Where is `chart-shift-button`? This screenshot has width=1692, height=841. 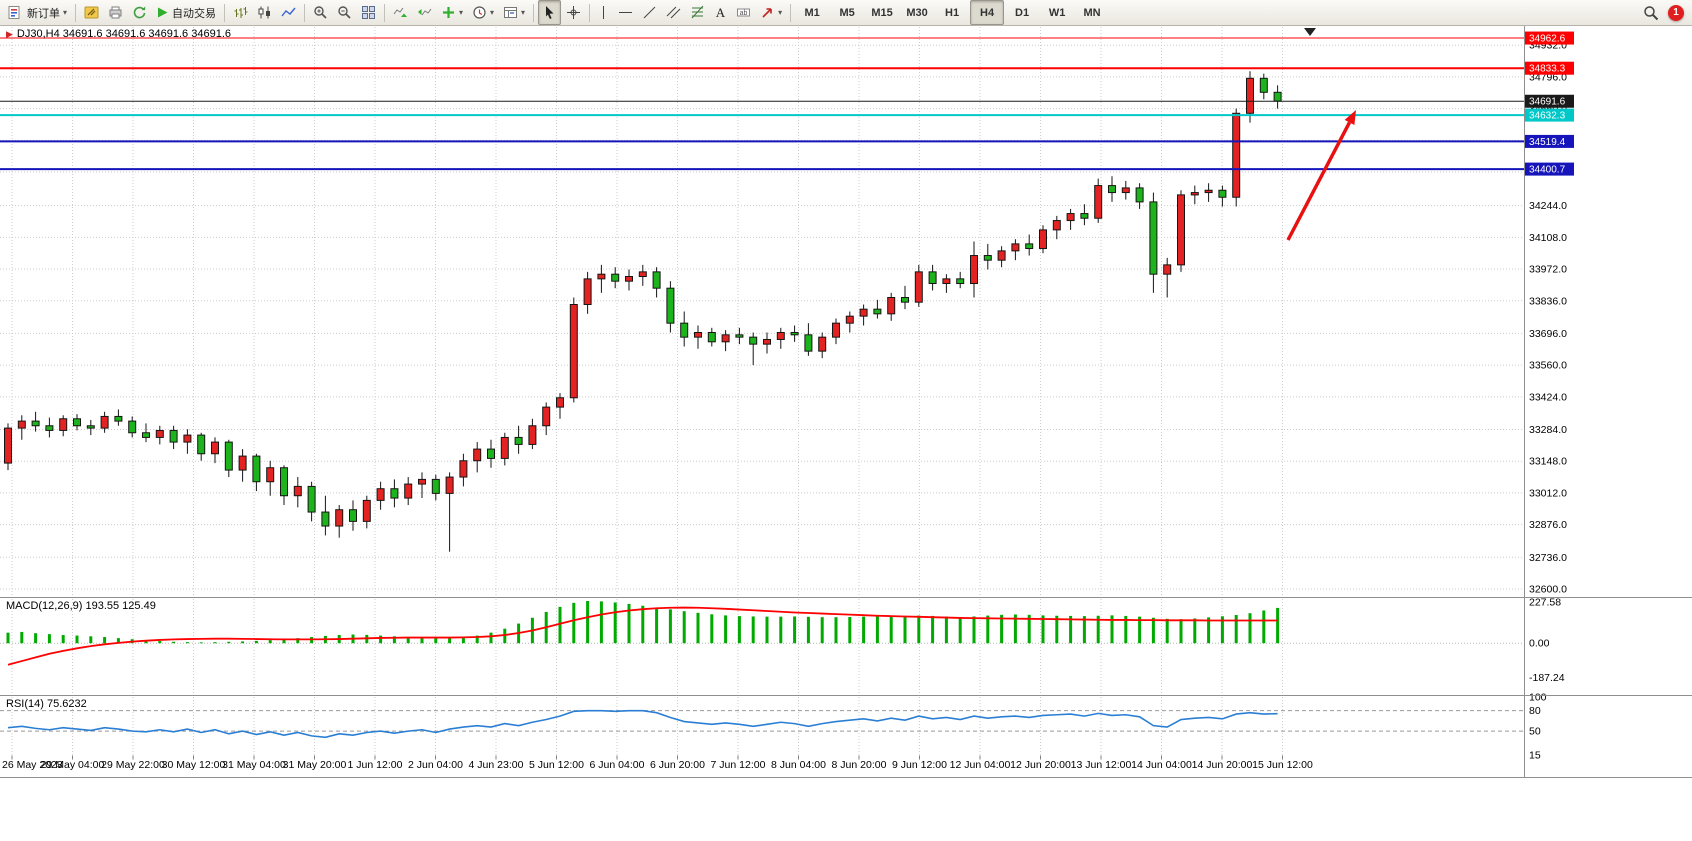 chart-shift-button is located at coordinates (424, 12).